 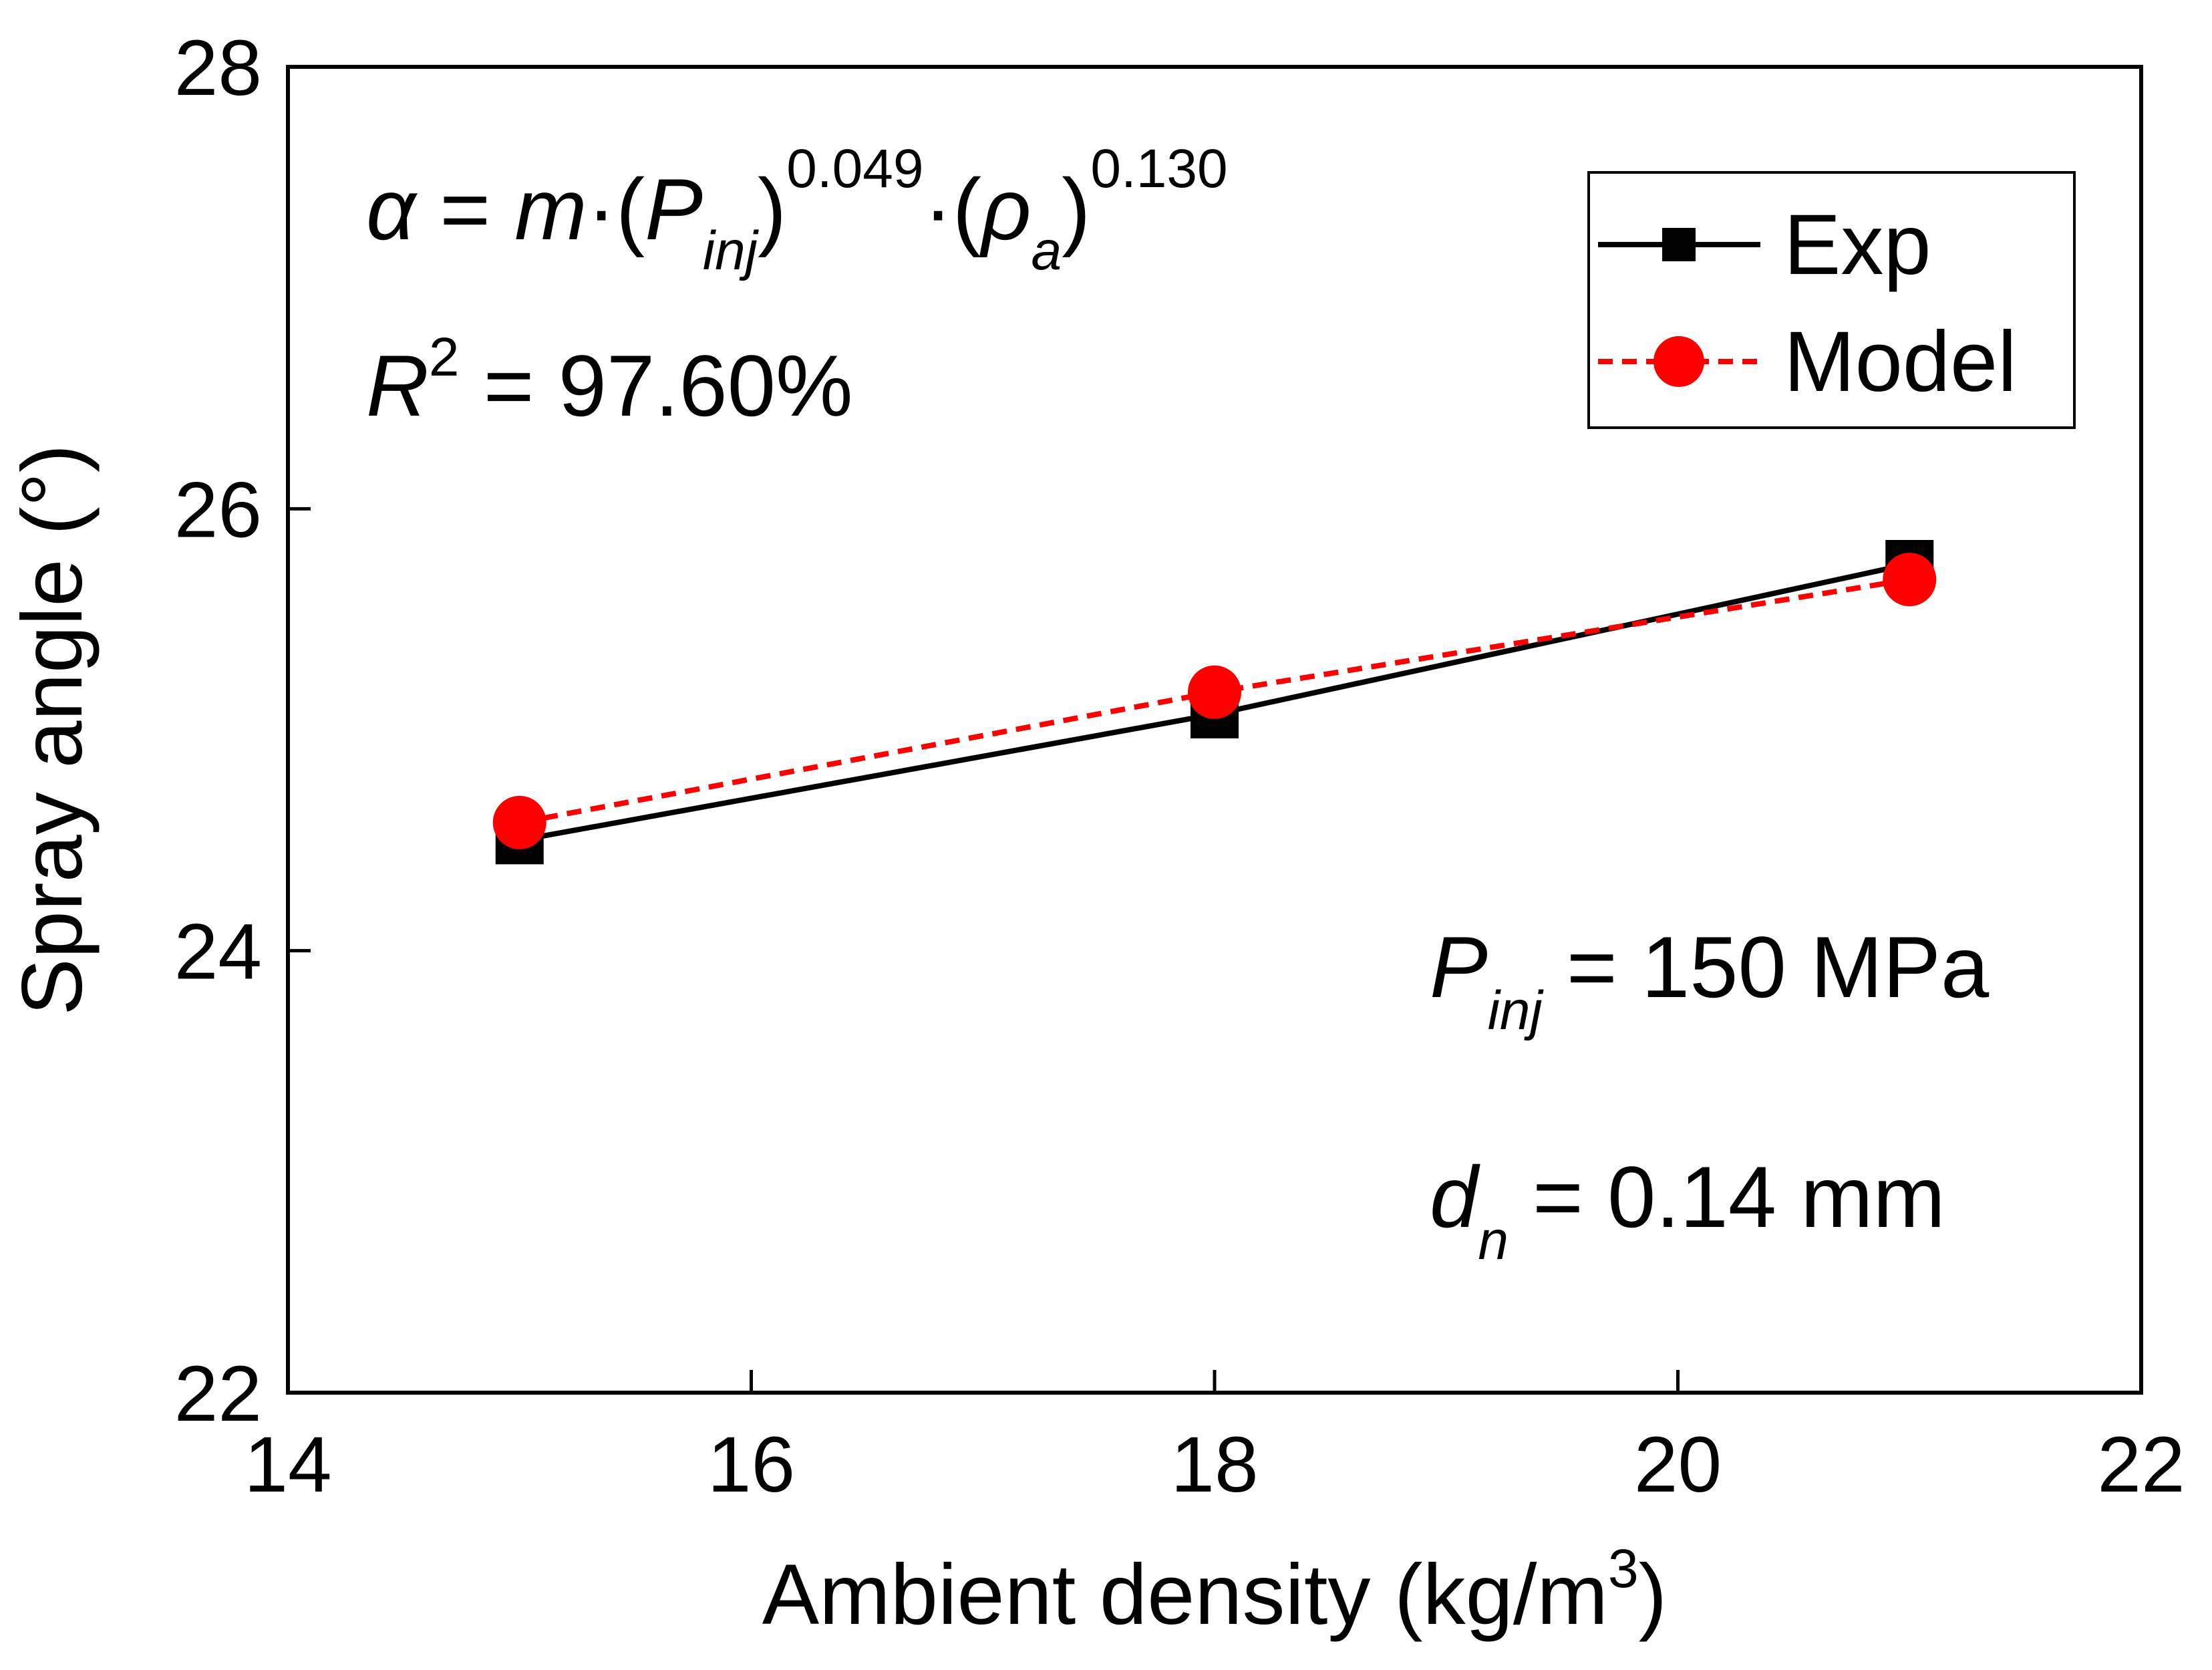 What do you see at coordinates (53, 729) in the screenshot?
I see `y-axis-title: Spray angle (°)` at bounding box center [53, 729].